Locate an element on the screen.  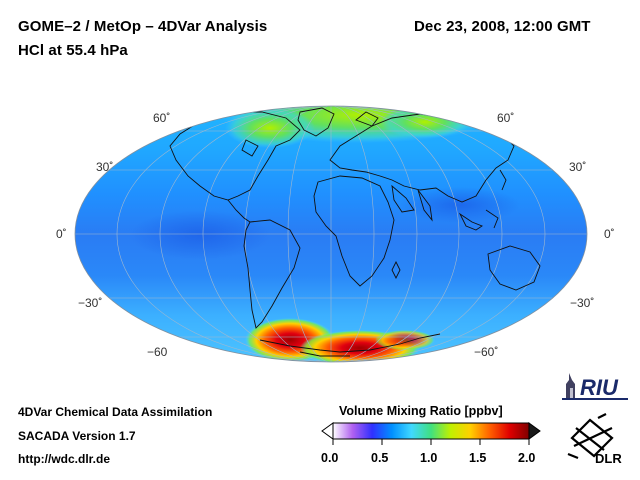
colorbar-gradient is located at coordinates (431, 431).